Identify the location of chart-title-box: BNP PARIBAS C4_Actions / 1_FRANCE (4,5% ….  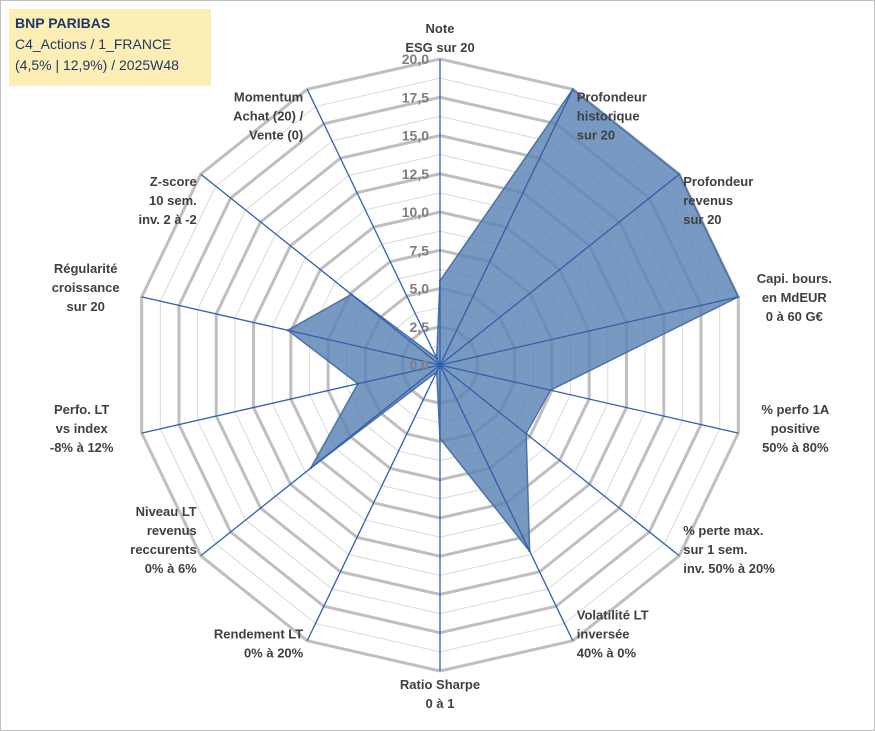
(110, 47).